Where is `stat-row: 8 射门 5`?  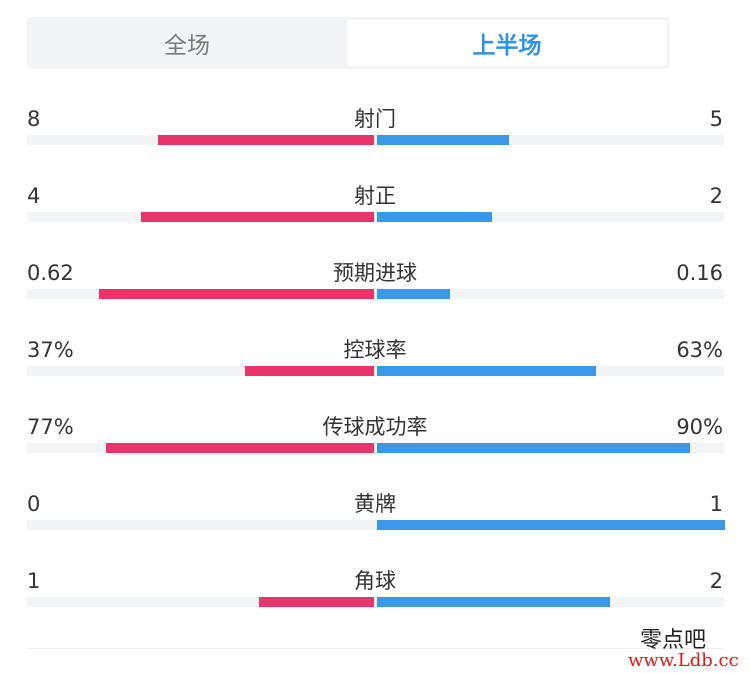 stat-row: 8 射门 5 is located at coordinates (375, 134).